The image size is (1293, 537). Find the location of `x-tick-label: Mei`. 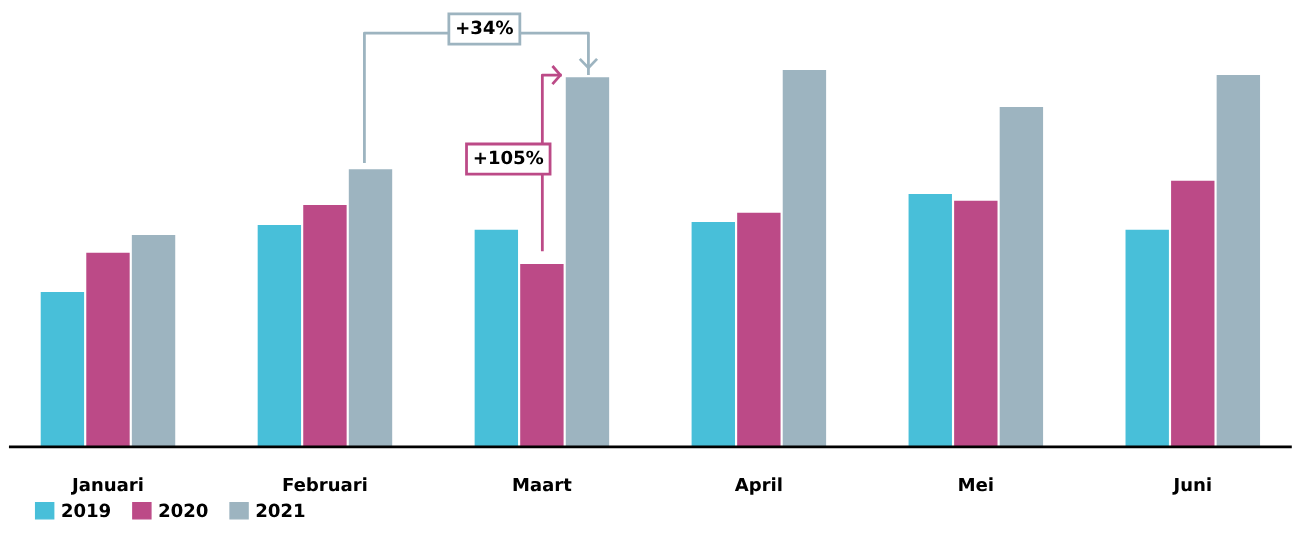

x-tick-label: Mei is located at coordinates (976, 484).